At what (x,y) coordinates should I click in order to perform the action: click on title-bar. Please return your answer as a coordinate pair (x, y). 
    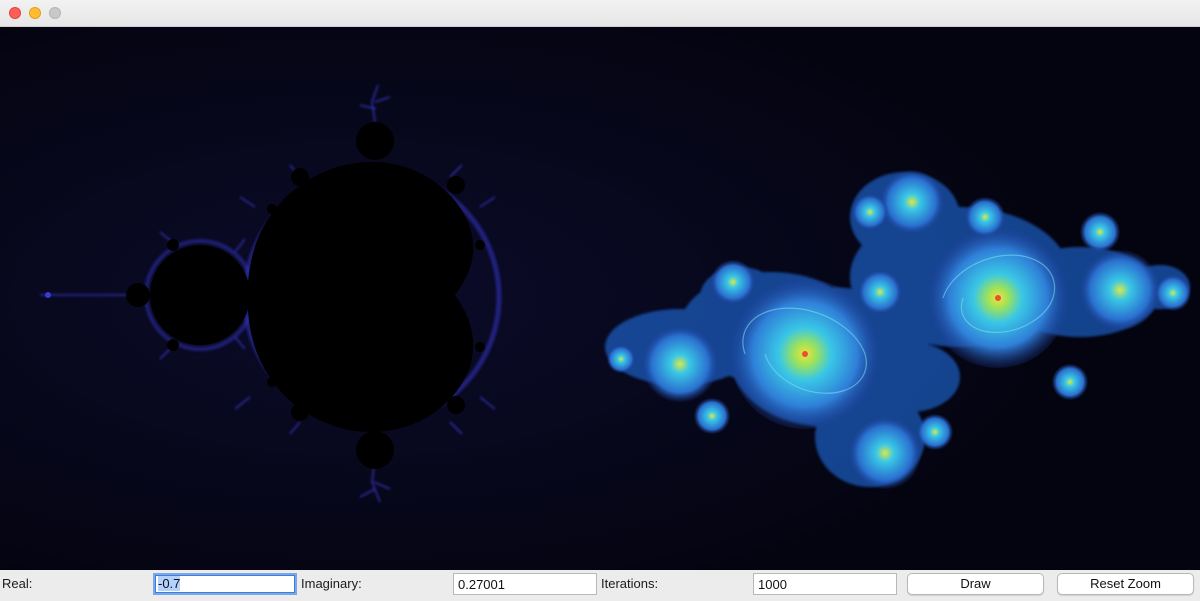
    Looking at the image, I should click on (600, 13).